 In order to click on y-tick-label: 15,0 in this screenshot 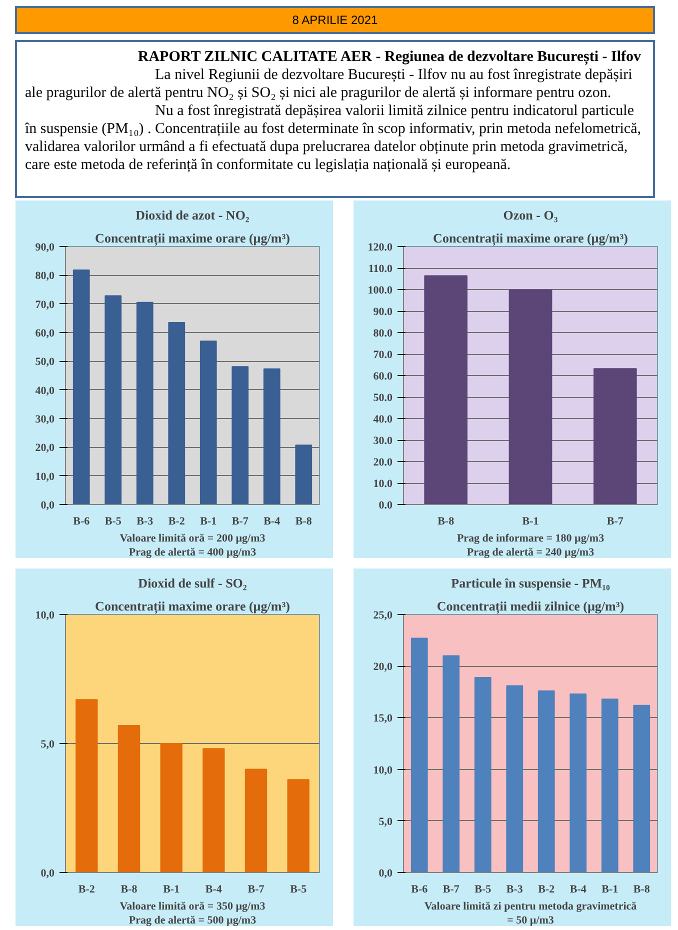, I will do `click(383, 718)`.